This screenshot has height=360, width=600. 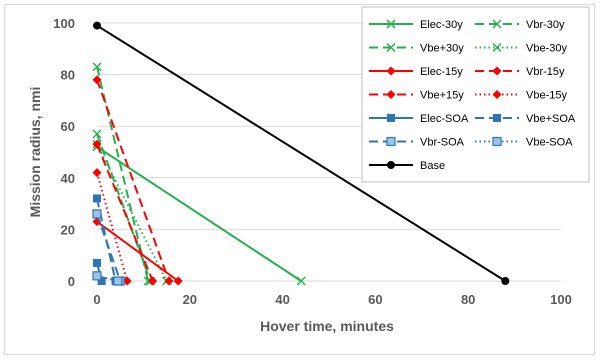 What do you see at coordinates (468, 299) in the screenshot?
I see `x-tick-label: 80` at bounding box center [468, 299].